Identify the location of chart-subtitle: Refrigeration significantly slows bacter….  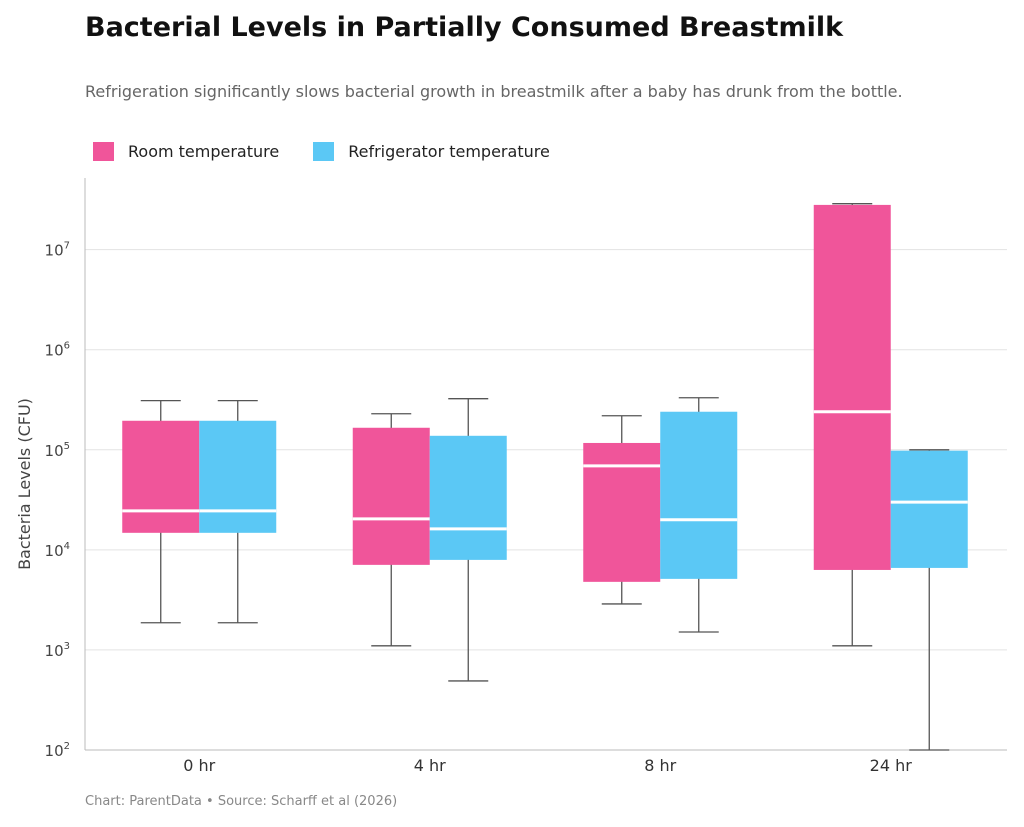
(494, 91).